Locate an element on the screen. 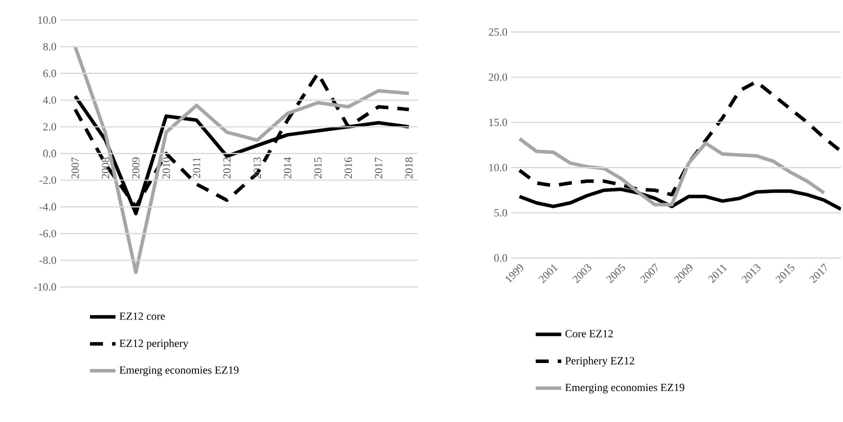 This screenshot has height=422, width=843. y-tick-label: -4.0 is located at coordinates (48, 207).